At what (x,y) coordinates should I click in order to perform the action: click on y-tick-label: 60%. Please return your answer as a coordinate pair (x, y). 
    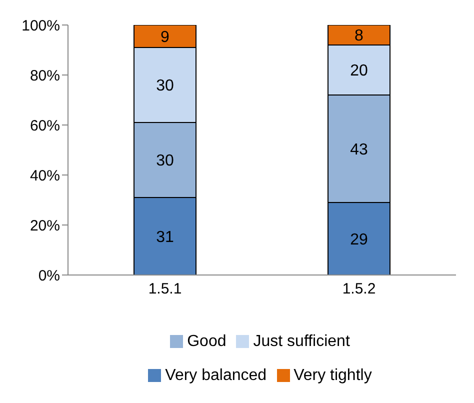
    Looking at the image, I should click on (45, 125).